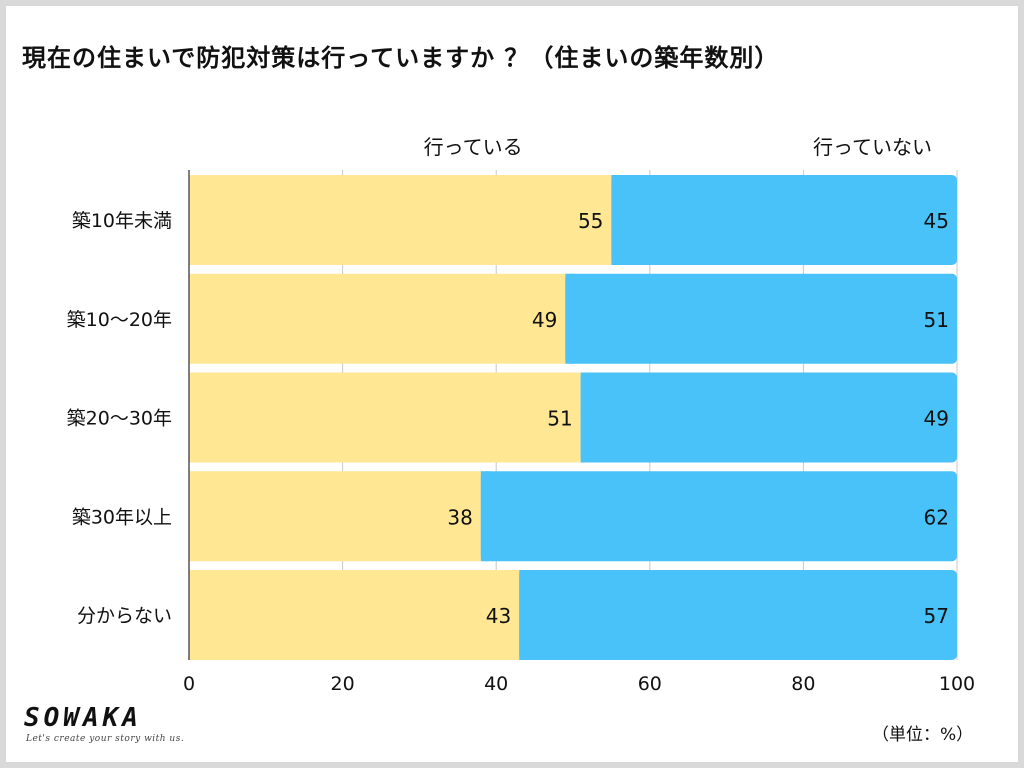 The image size is (1024, 768). I want to click on x-tick-label: 0, so click(189, 684).